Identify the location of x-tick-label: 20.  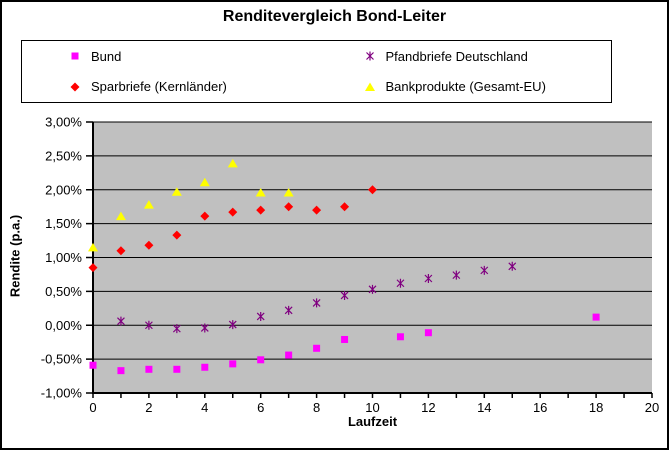
(652, 407).